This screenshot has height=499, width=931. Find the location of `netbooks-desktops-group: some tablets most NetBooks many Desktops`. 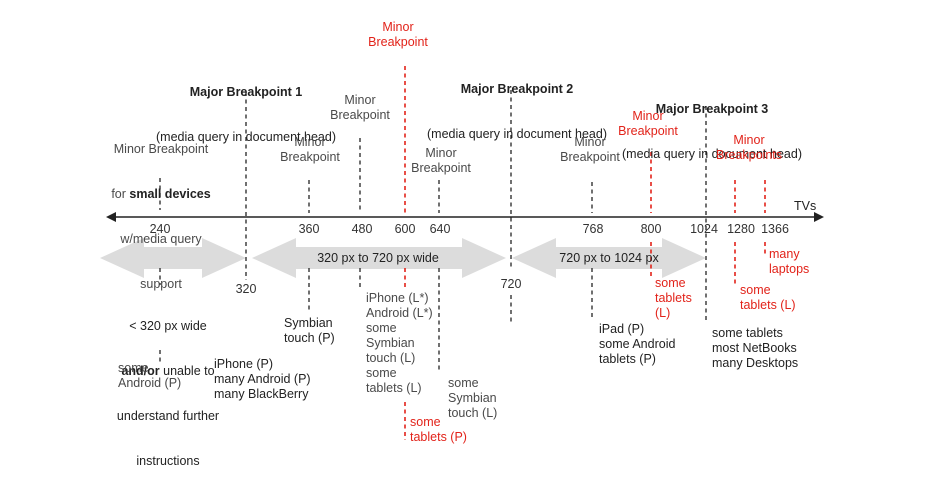

netbooks-desktops-group: some tablets most NetBooks many Desktops is located at coordinates (755, 348).